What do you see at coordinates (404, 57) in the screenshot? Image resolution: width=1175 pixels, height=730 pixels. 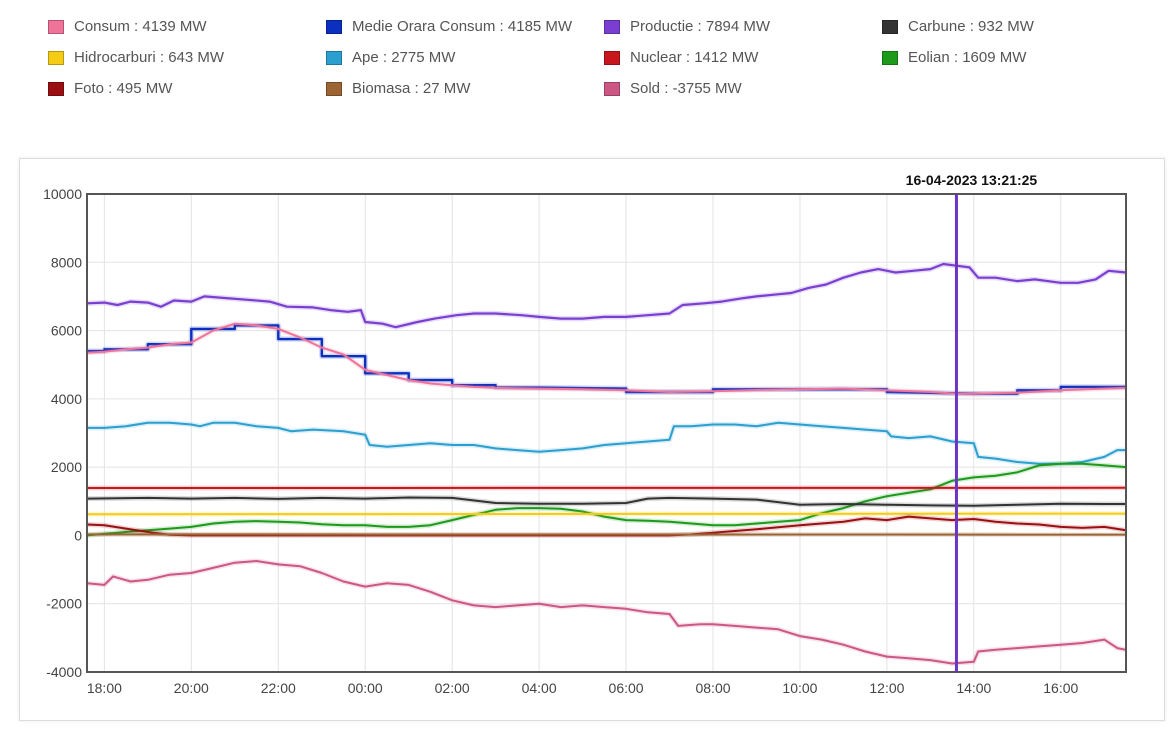 I see `legend-label: Ape : 2775 MW` at bounding box center [404, 57].